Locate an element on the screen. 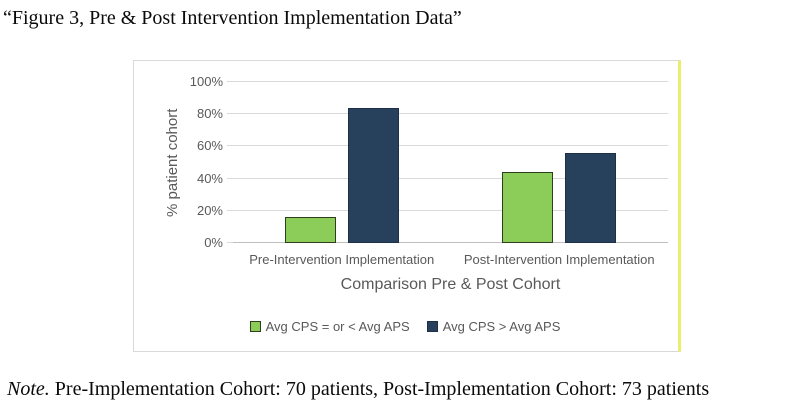  x-category-label: Post-Intervention Implementation is located at coordinates (559, 259).